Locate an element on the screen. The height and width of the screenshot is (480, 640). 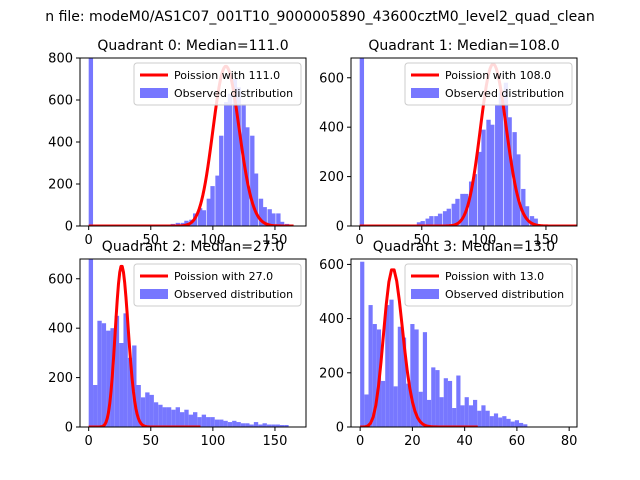
legend-curve-label: Poission with 27.0 is located at coordinates (223, 276).